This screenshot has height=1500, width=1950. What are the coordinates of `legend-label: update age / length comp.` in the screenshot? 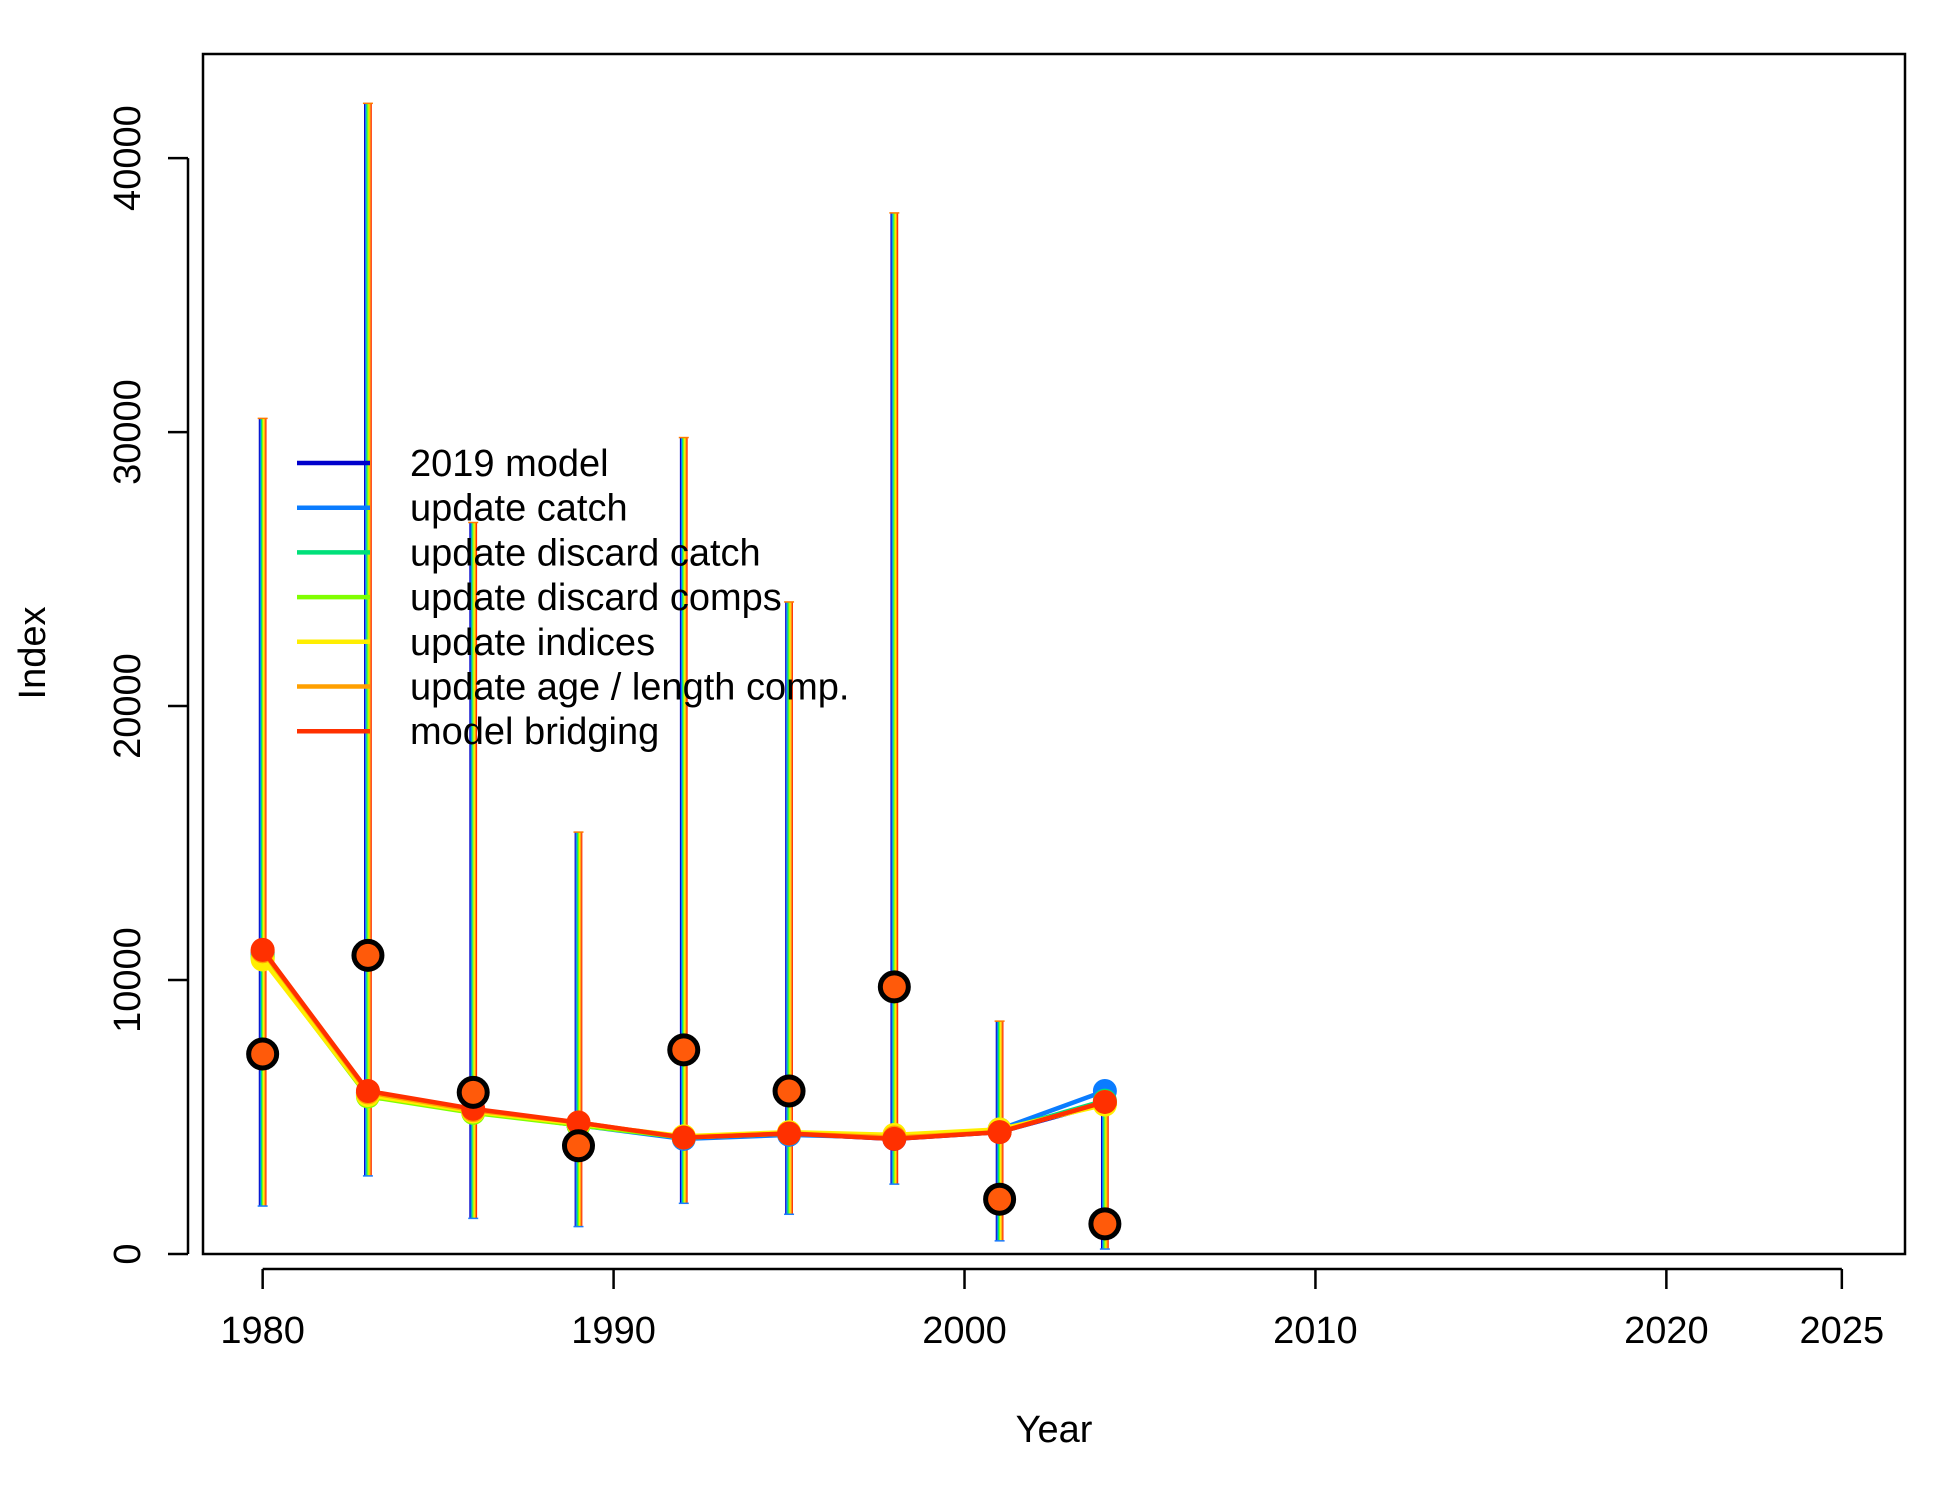 It's located at (629, 688).